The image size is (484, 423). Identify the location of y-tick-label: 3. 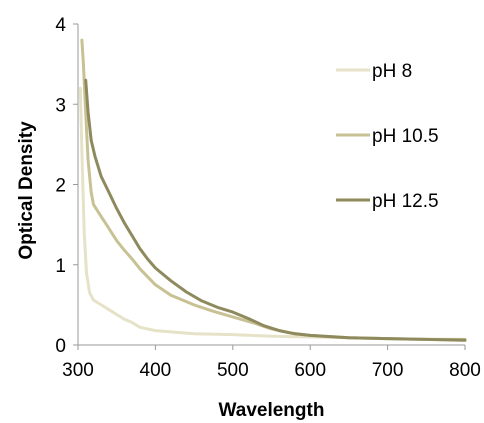
(60, 105).